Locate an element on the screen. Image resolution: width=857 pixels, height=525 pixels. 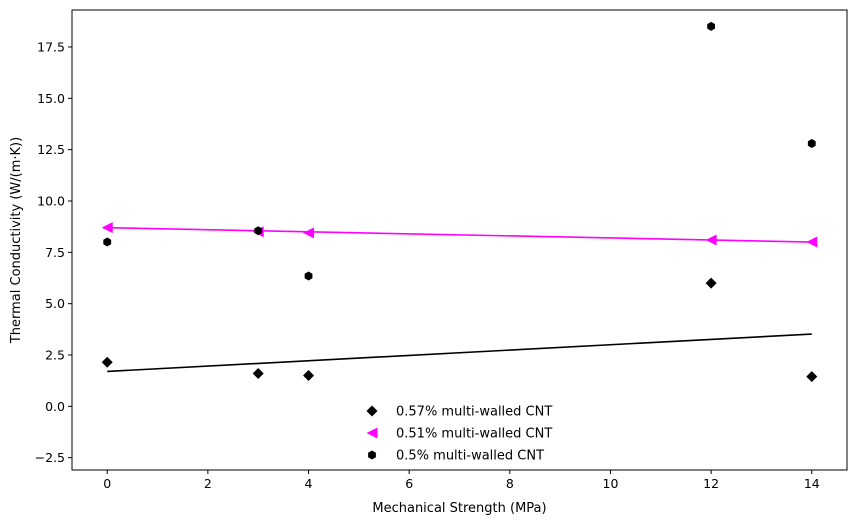
x-tick-label: 14 is located at coordinates (812, 483).